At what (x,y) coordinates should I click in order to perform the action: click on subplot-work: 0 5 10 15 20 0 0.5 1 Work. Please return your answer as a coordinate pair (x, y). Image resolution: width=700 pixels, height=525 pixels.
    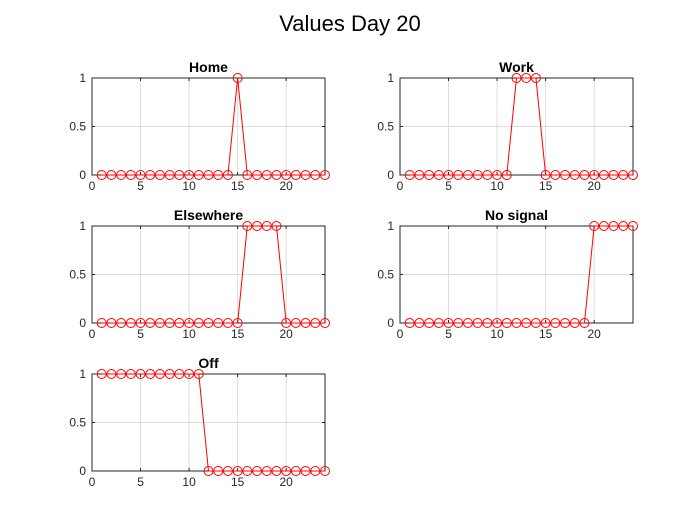
    Looking at the image, I should click on (507, 126).